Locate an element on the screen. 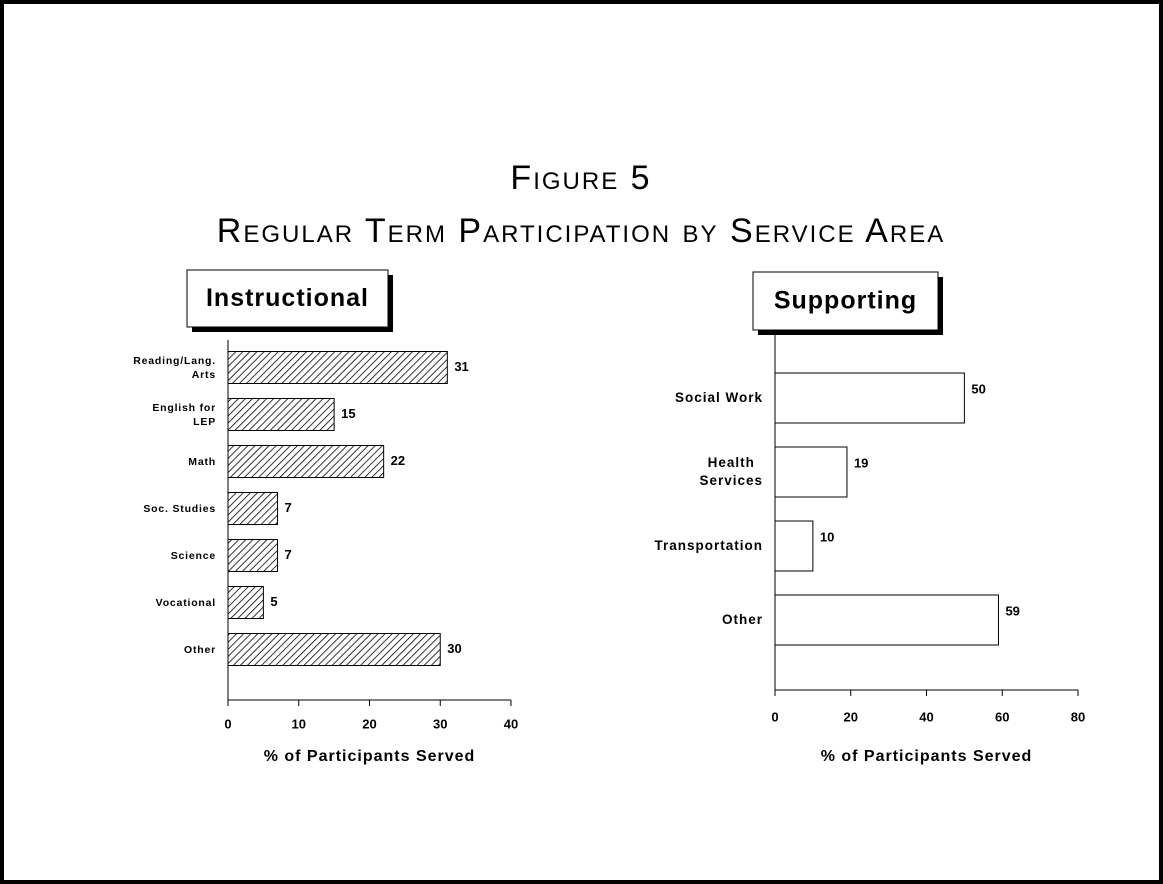  panel-title: Supporting is located at coordinates (845, 301).